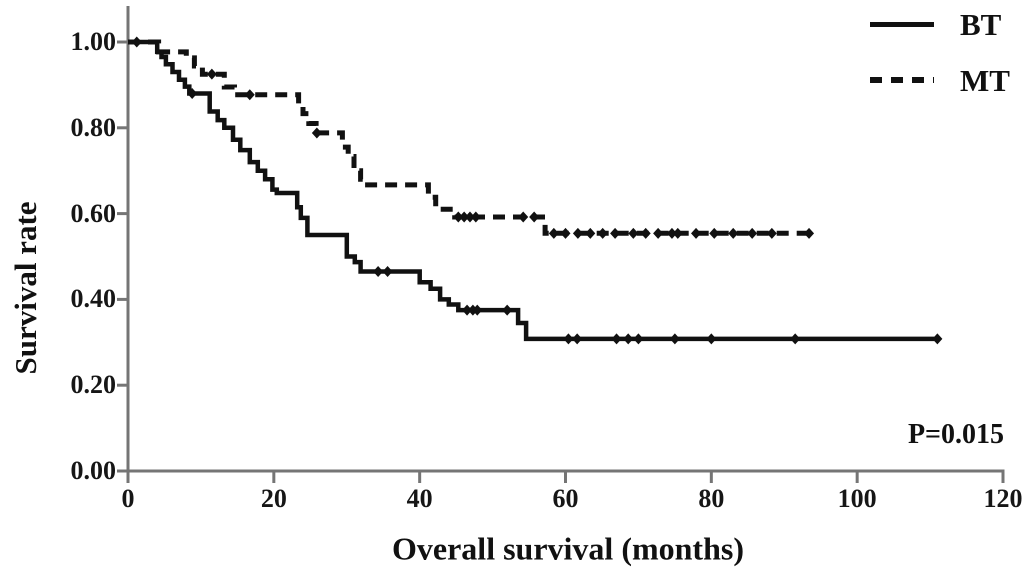  What do you see at coordinates (1003, 498) in the screenshot?
I see `x-tick-label: 120` at bounding box center [1003, 498].